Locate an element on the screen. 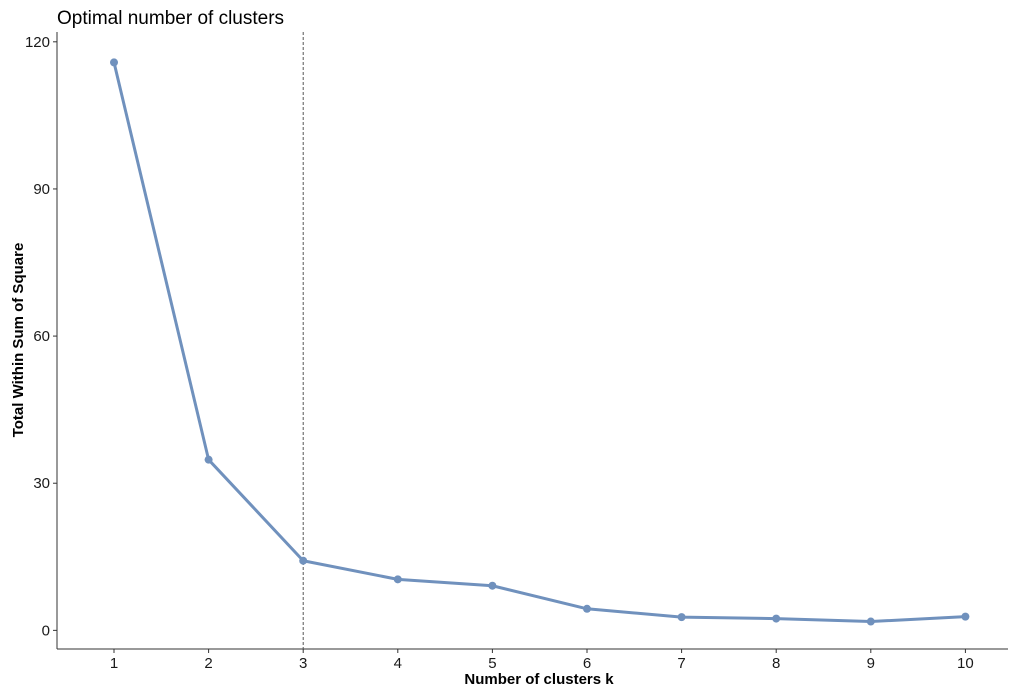 This screenshot has width=1014, height=689. x-axis-title: Number of clusters k is located at coordinates (539, 679).